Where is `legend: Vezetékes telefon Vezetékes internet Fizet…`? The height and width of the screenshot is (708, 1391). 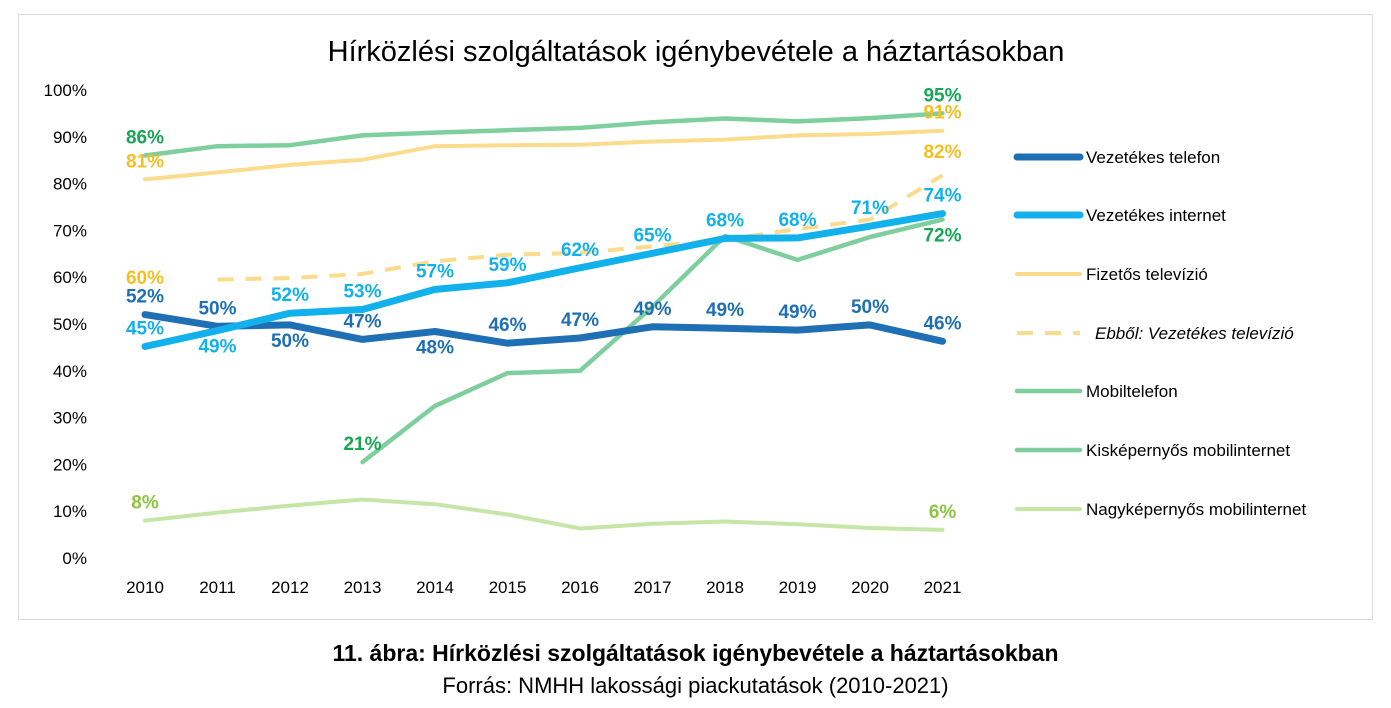 legend: Vezetékes telefon Vezetékes internet Fizet… is located at coordinates (1159, 333).